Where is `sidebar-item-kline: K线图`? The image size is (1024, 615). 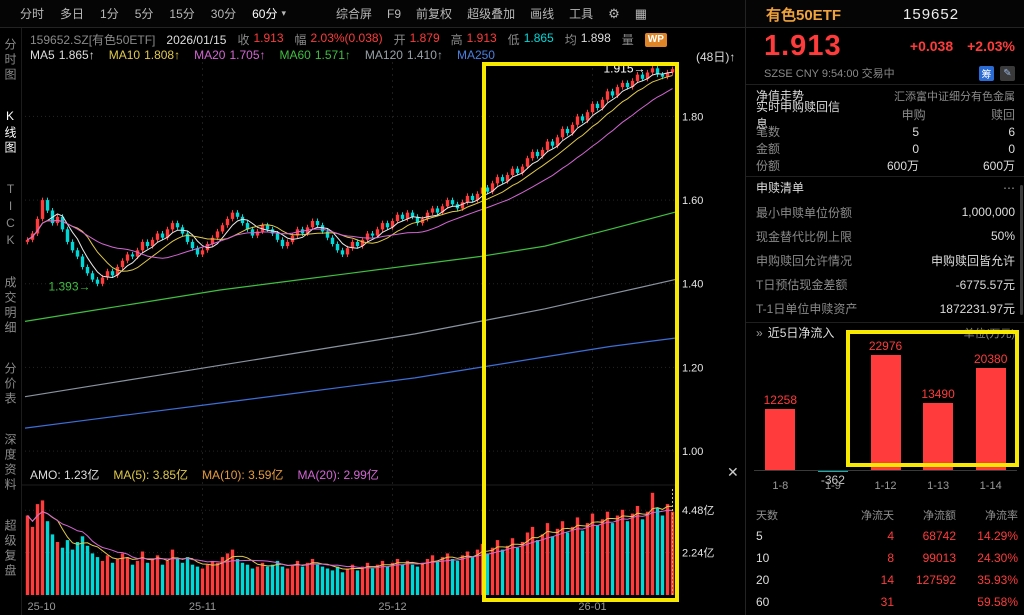 sidebar-item-kline: K线图 is located at coordinates (10, 132).